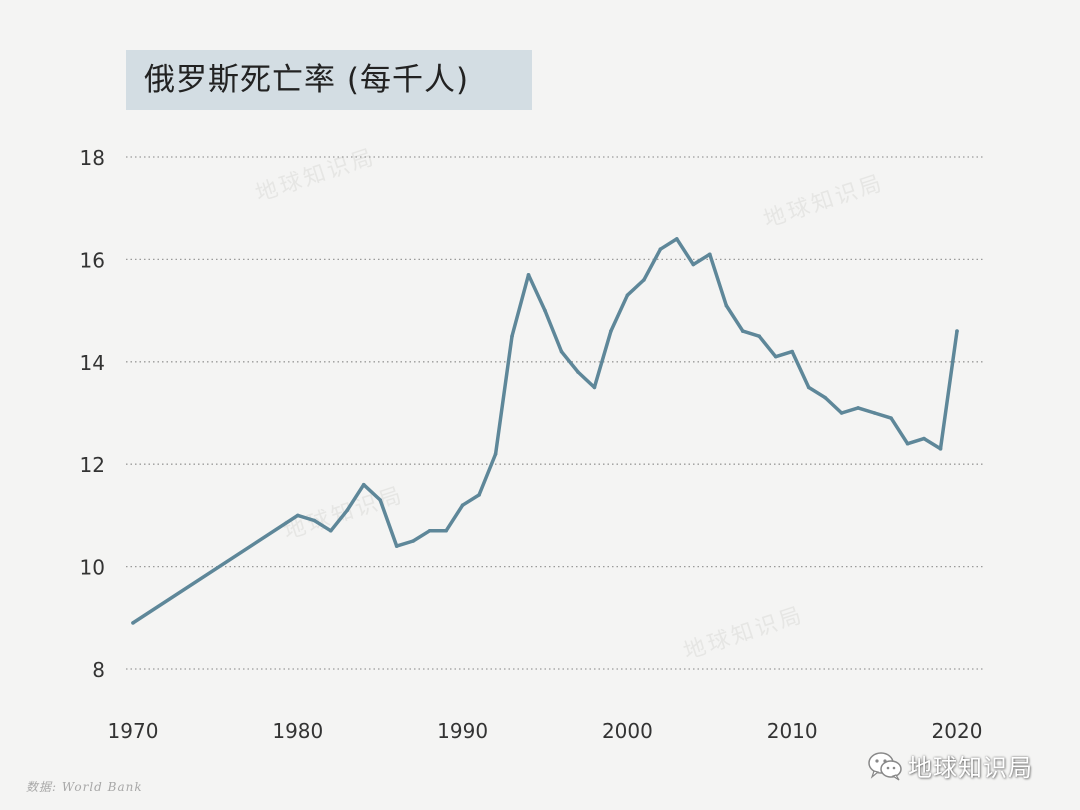  Describe the element at coordinates (307, 80) in the screenshot. I see `chart-title: 俄罗斯死亡率 (每千人)` at that location.